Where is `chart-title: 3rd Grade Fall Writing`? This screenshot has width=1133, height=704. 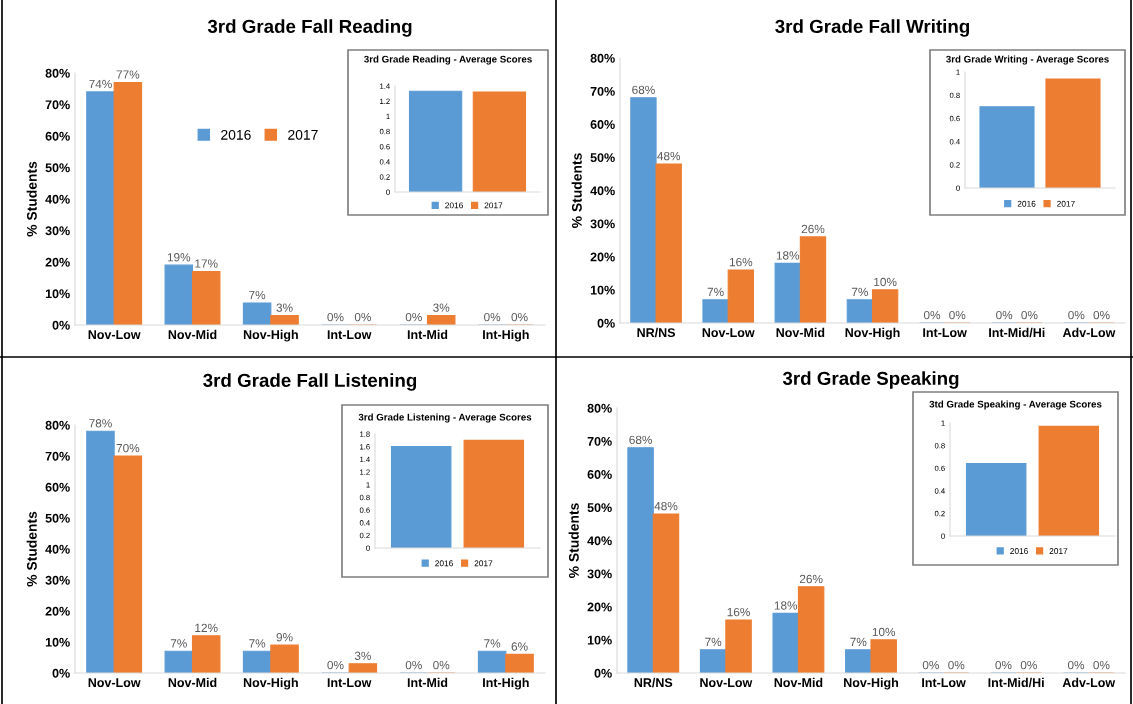
chart-title: 3rd Grade Fall Writing is located at coordinates (872, 28).